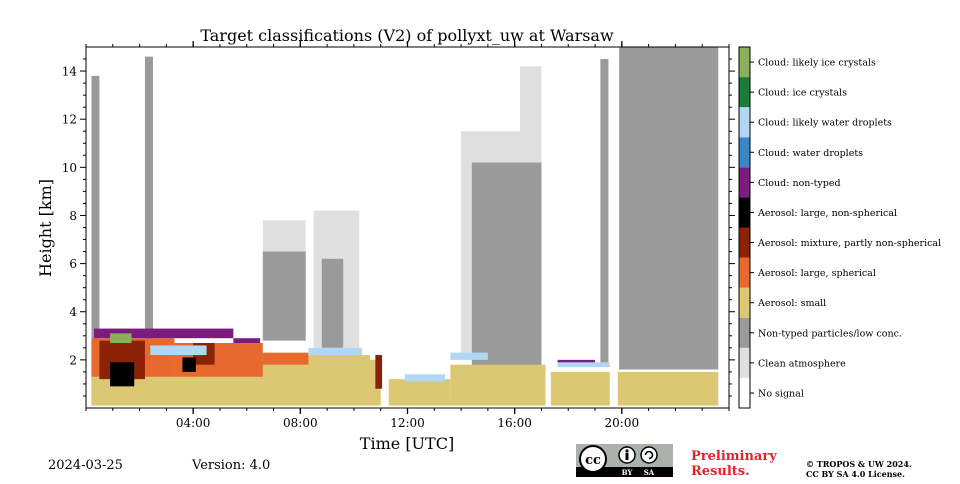 The image size is (960, 484). What do you see at coordinates (802, 363) in the screenshot?
I see `colorbar-label: Clean atmosphere` at bounding box center [802, 363].